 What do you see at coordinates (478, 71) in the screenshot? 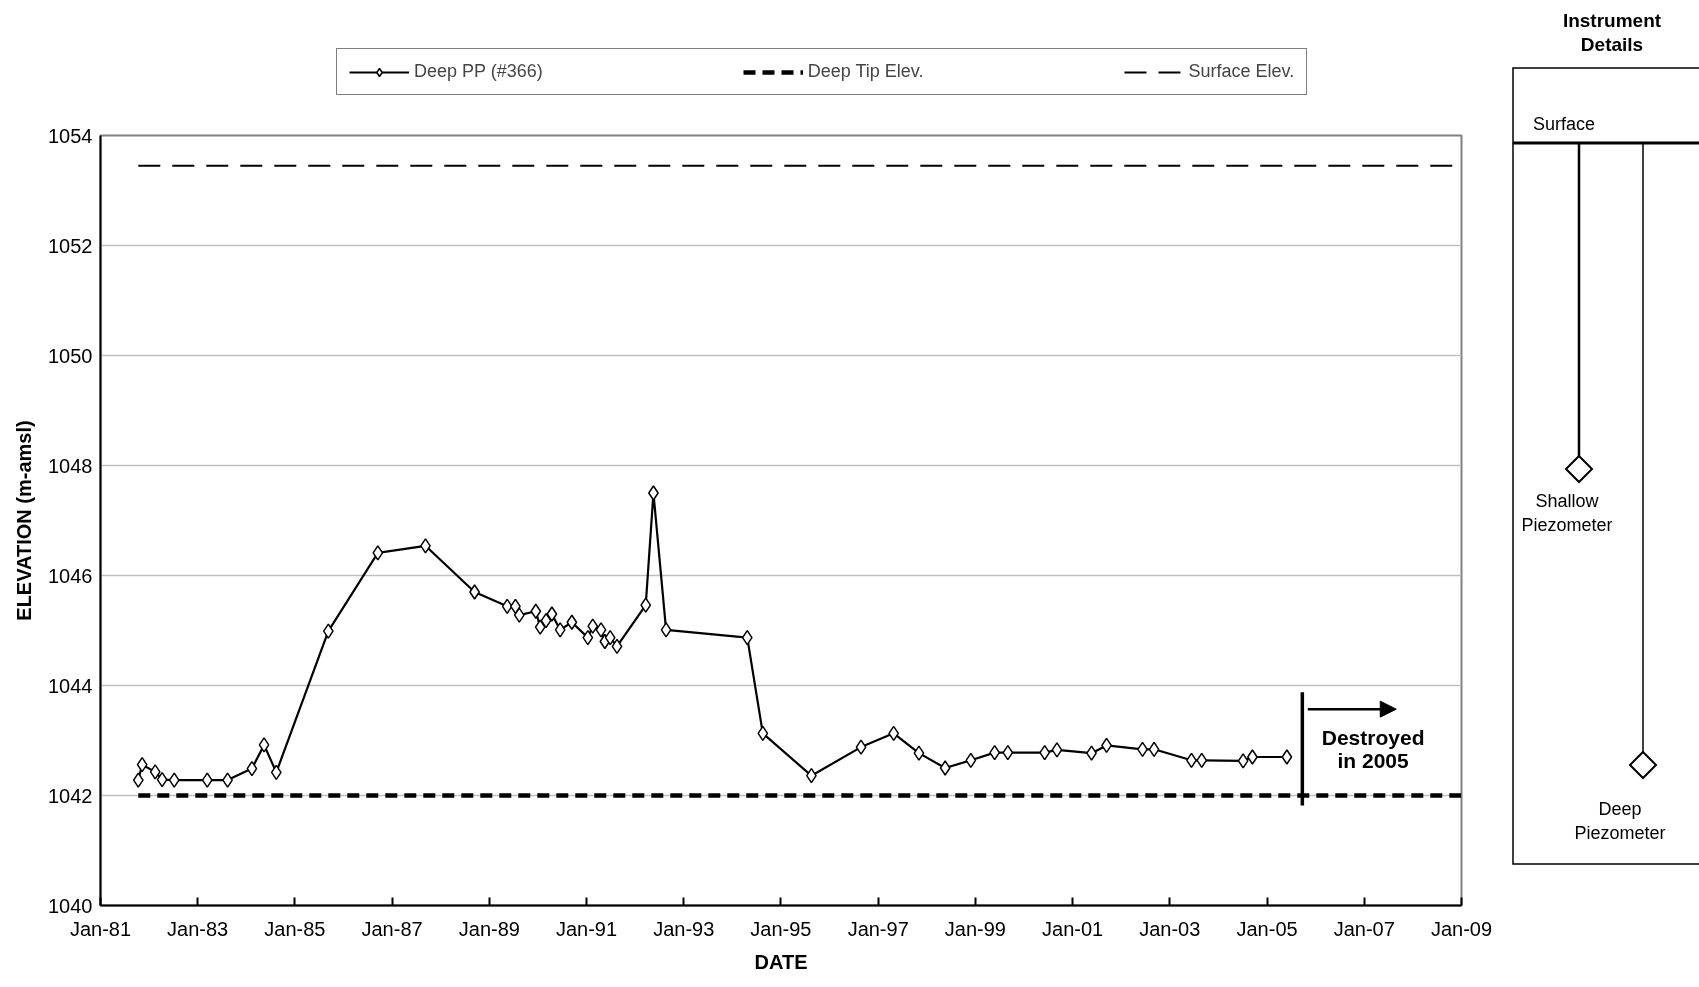
I see `legend-label: Deep PP (#366)` at bounding box center [478, 71].